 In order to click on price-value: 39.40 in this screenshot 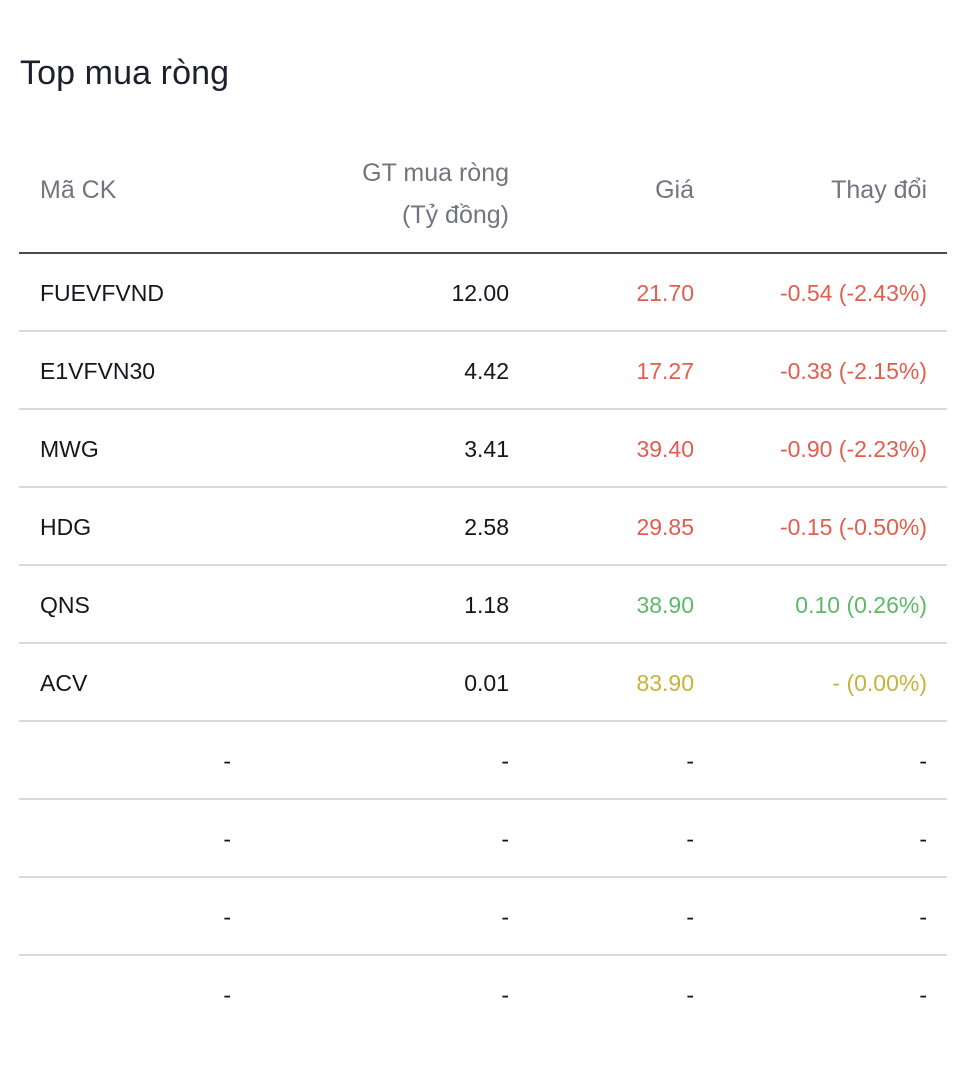, I will do `click(665, 449)`.